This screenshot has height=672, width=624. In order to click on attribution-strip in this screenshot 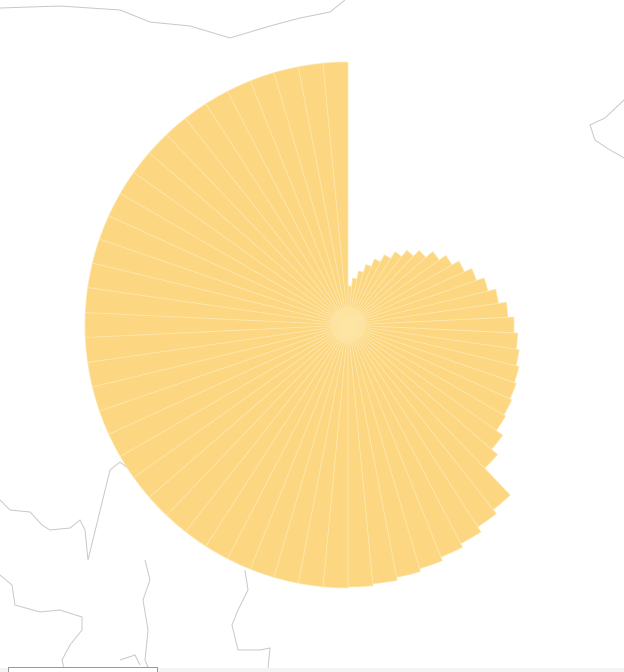, I will do `click(312, 670)`.